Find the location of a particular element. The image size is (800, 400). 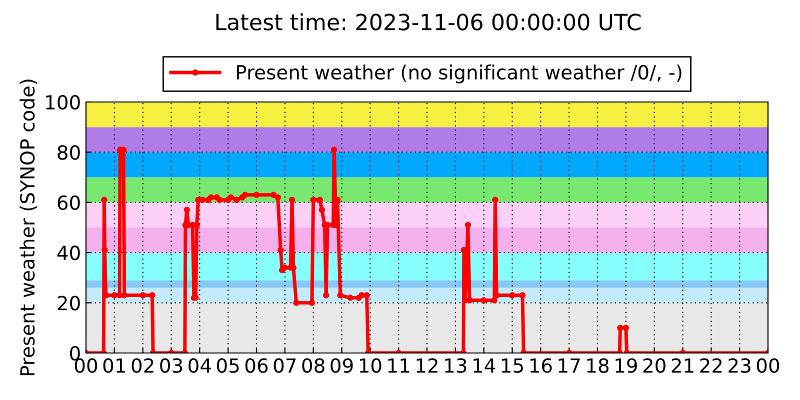

x-tick-label: 20 is located at coordinates (654, 365).